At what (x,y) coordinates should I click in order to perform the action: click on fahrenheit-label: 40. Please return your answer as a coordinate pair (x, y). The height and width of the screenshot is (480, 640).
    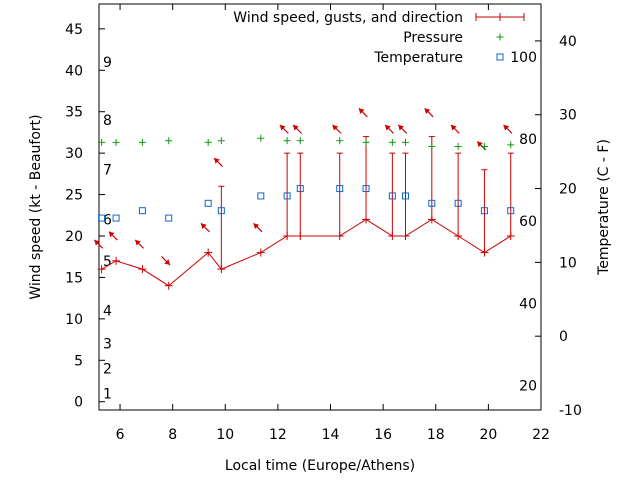
    Looking at the image, I should click on (528, 305).